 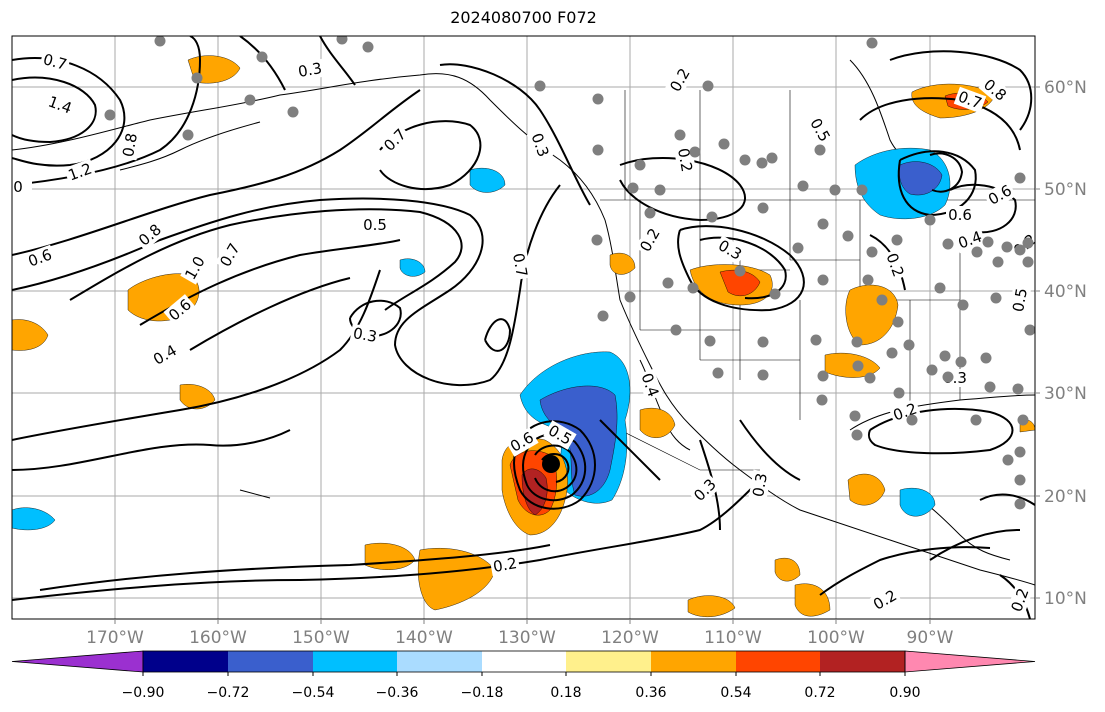 What do you see at coordinates (1065, 292) in the screenshot?
I see `latitude-label: 40°N` at bounding box center [1065, 292].